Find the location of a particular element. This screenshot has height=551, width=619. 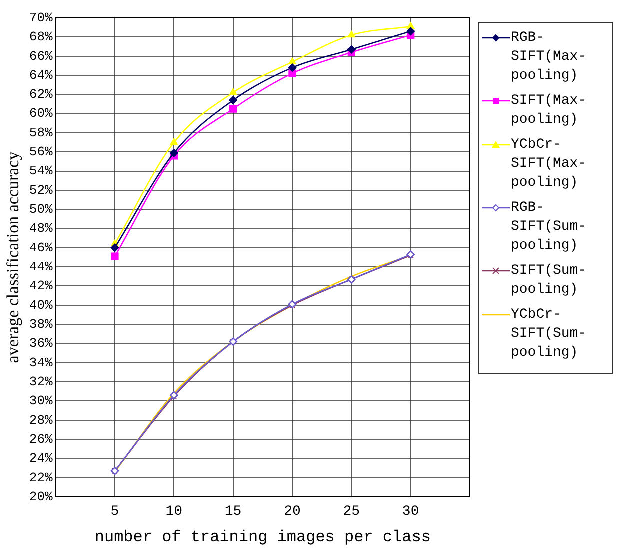

y-tick-label: 26% is located at coordinates (41, 439).